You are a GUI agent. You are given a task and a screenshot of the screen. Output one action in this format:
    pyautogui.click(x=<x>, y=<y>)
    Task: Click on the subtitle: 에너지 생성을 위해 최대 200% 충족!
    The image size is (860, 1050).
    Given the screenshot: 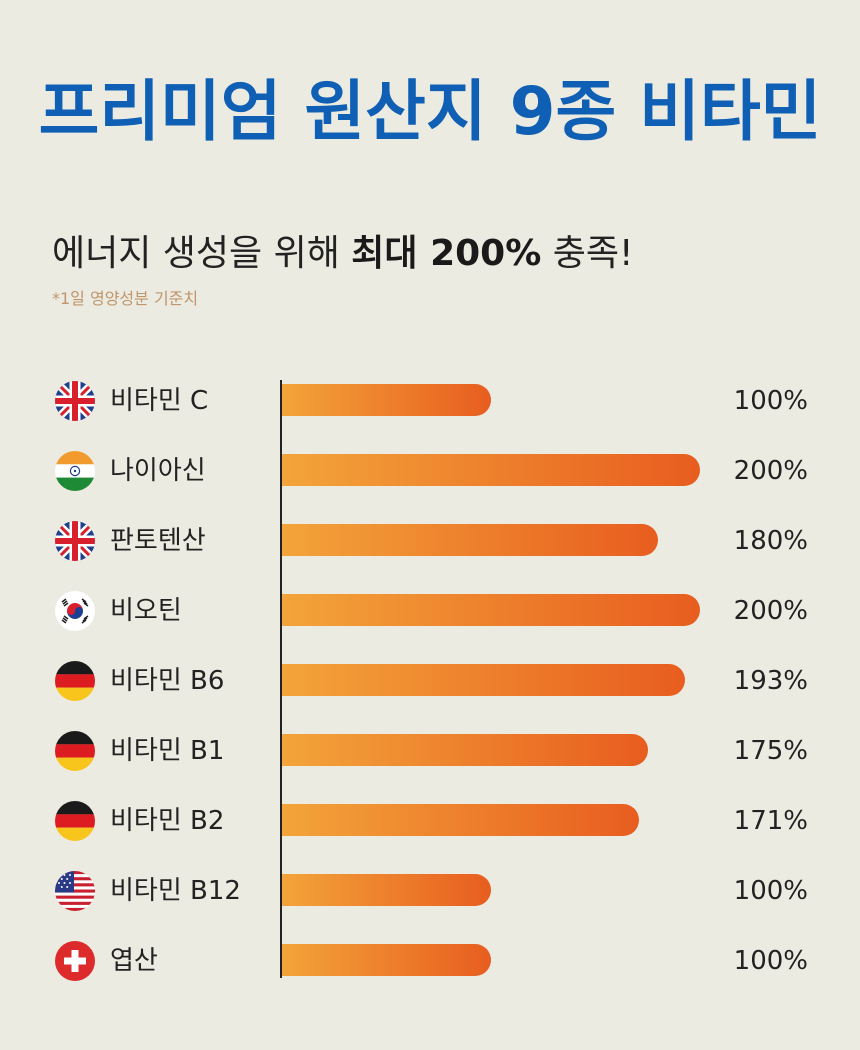 What is the action you would take?
    pyautogui.click(x=342, y=254)
    